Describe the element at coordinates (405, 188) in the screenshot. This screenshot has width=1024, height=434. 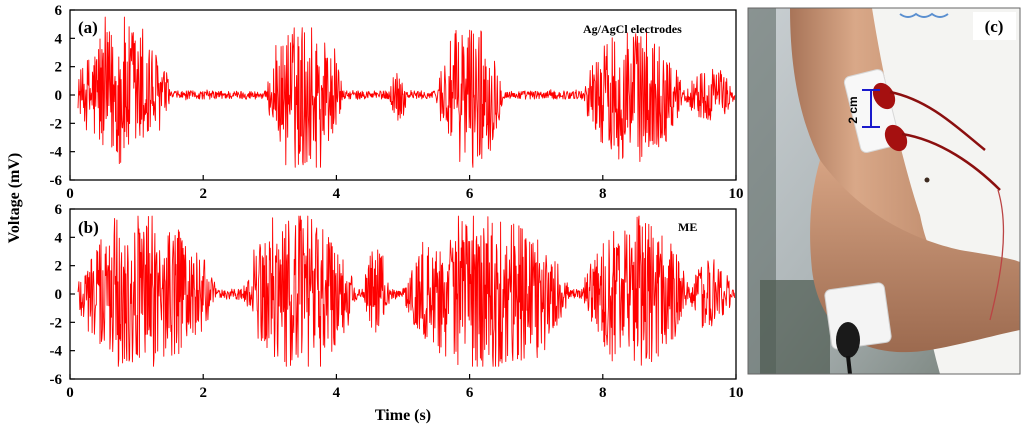
I see `x-ticks-a: 0 2 4 6 8 10` at that location.